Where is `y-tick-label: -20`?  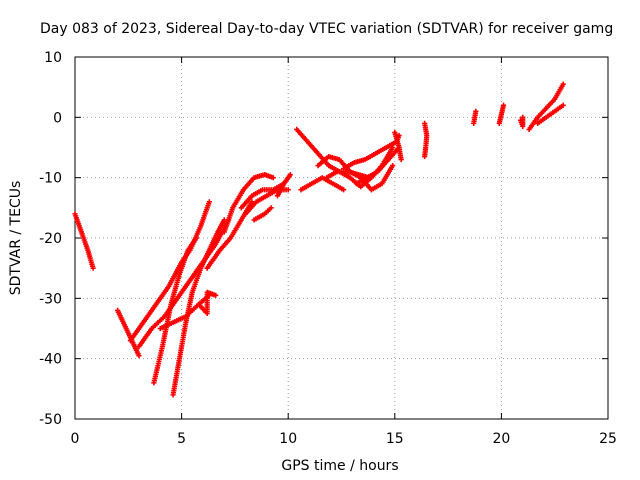 y-tick-label: -20 is located at coordinates (50, 239).